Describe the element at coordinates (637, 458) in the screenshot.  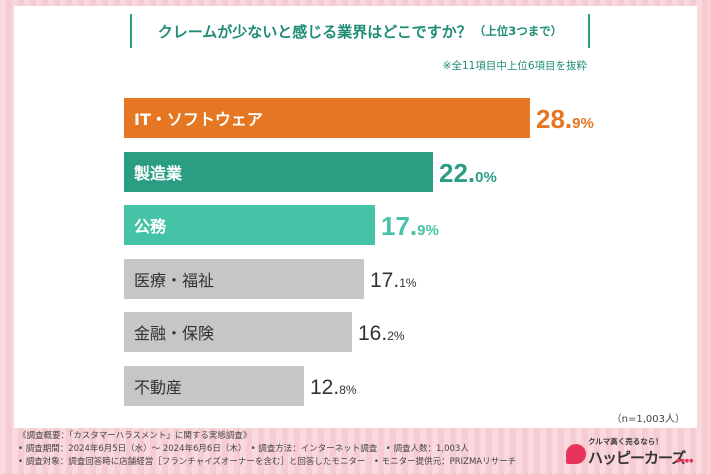
I see `brand-name: ハッピーカーズ` at that location.